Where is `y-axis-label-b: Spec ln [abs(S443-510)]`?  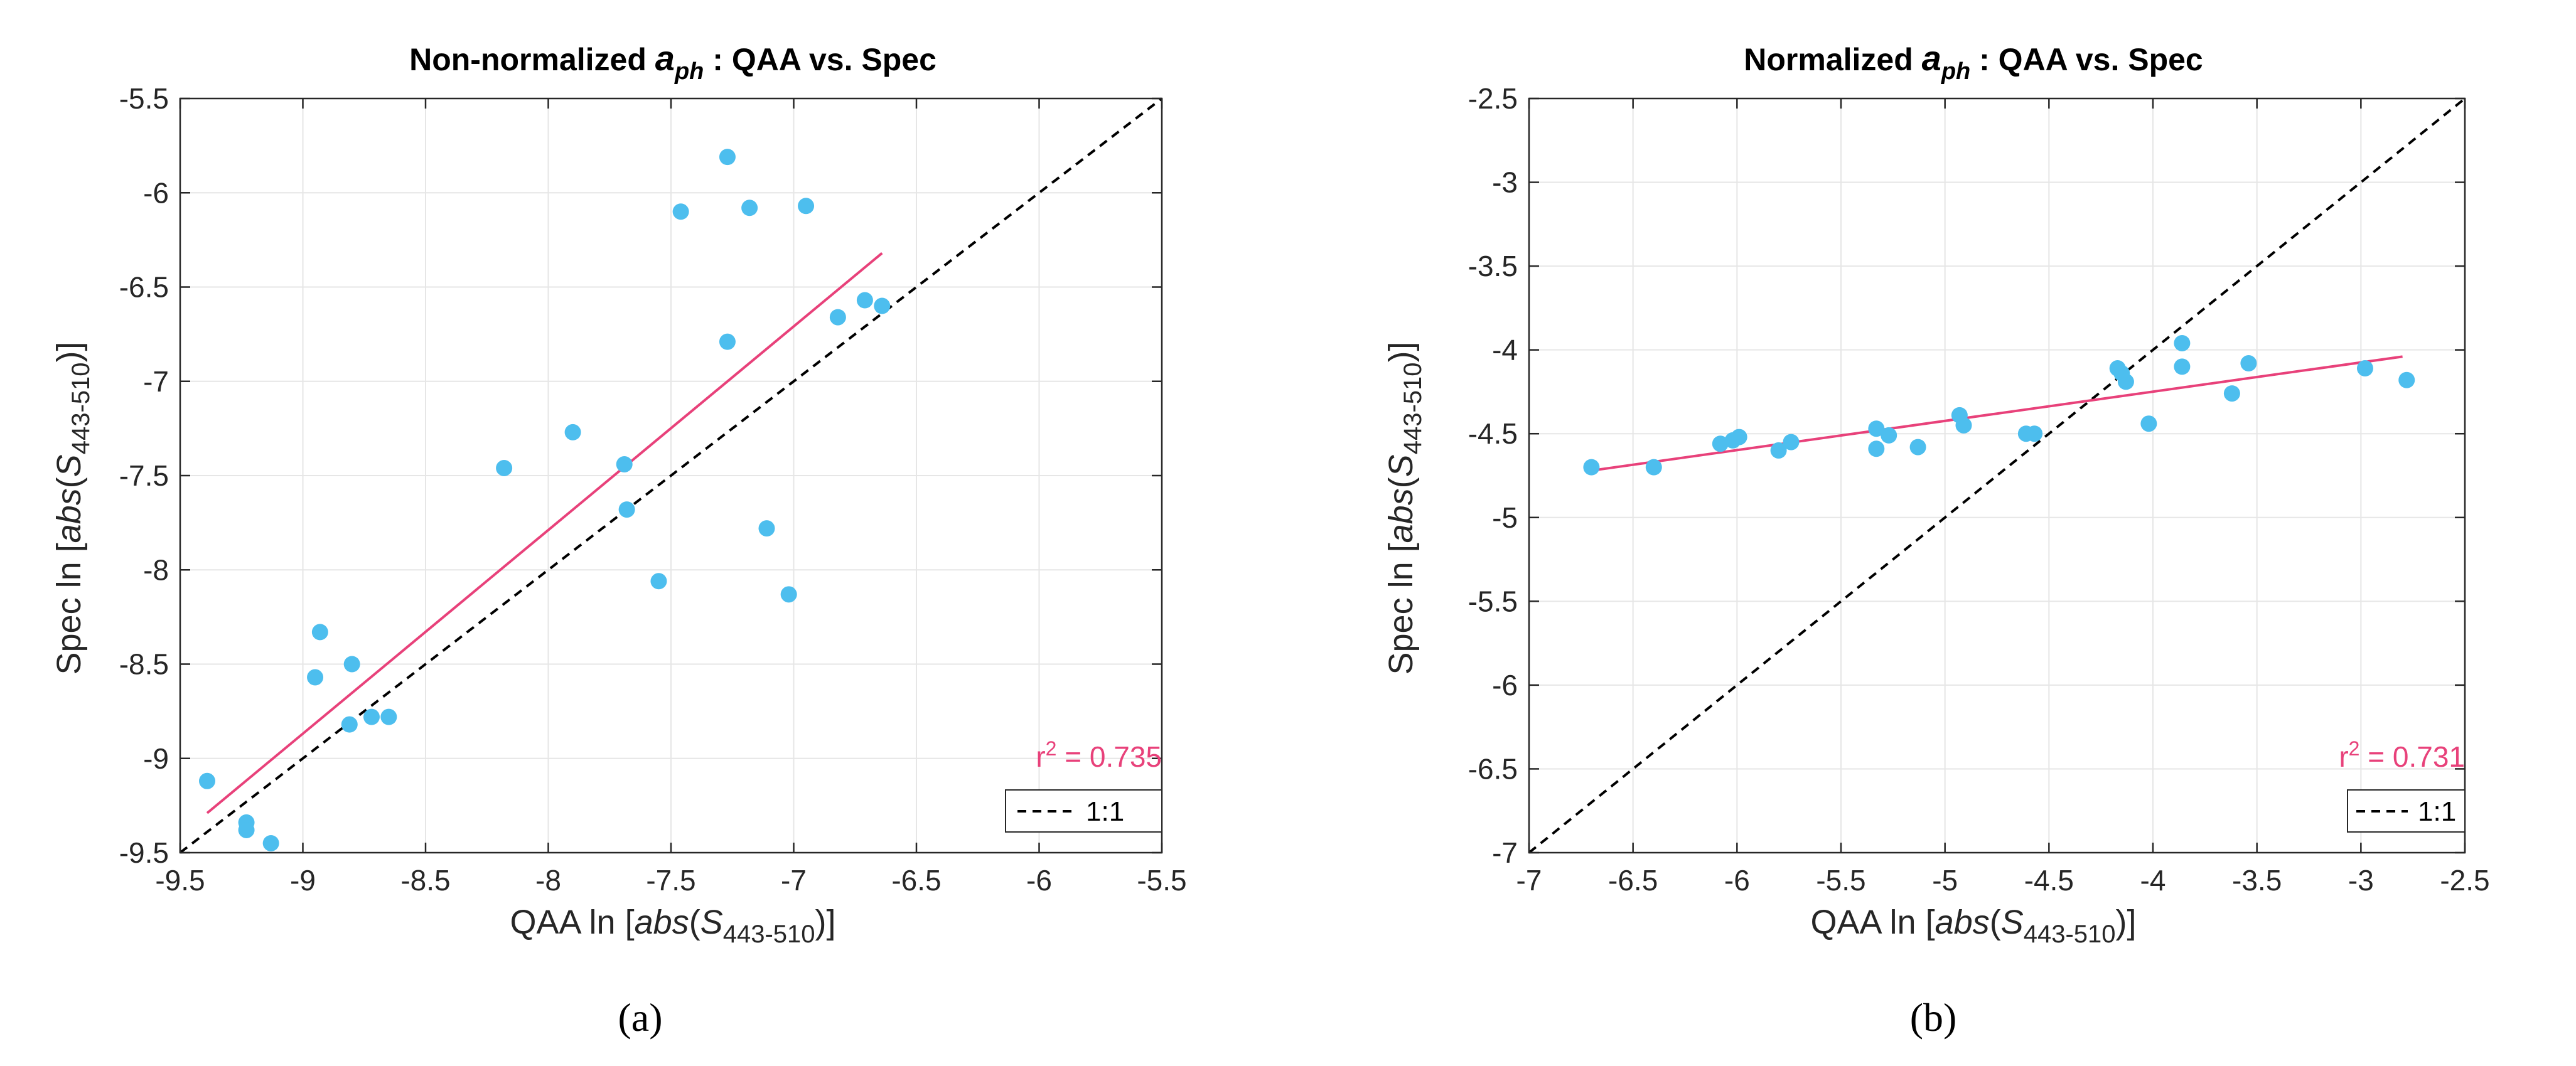 y-axis-label-b: Spec ln [abs(S443-510)] is located at coordinates (1404, 507).